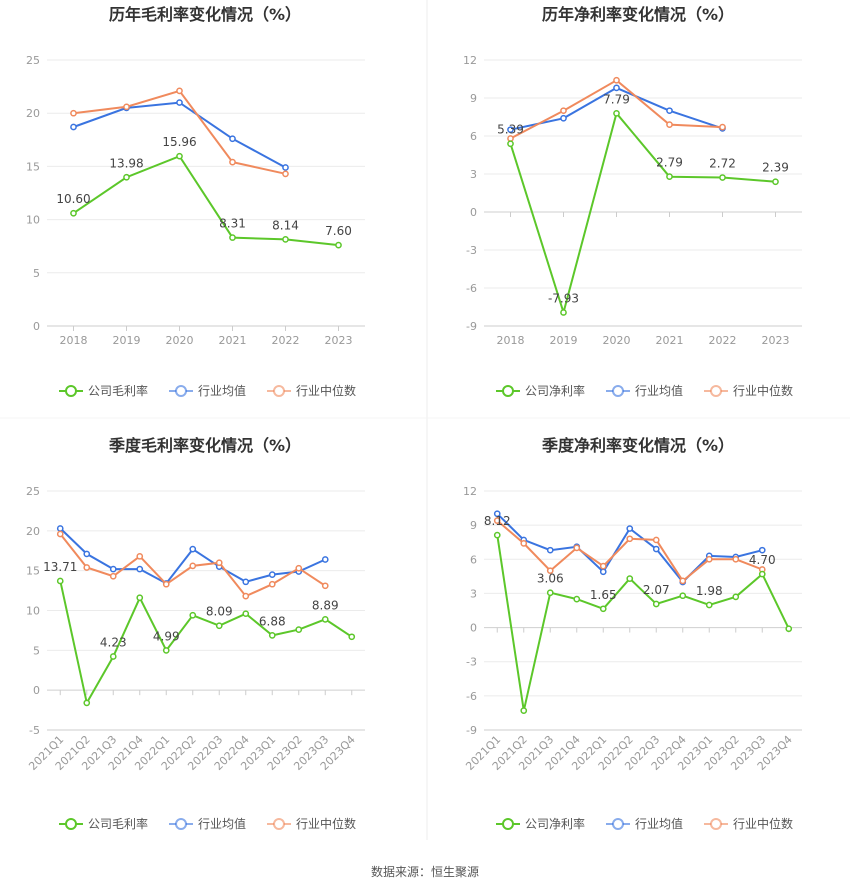  What do you see at coordinates (325, 605) in the screenshot?
I see `data-label: 8.89` at bounding box center [325, 605].